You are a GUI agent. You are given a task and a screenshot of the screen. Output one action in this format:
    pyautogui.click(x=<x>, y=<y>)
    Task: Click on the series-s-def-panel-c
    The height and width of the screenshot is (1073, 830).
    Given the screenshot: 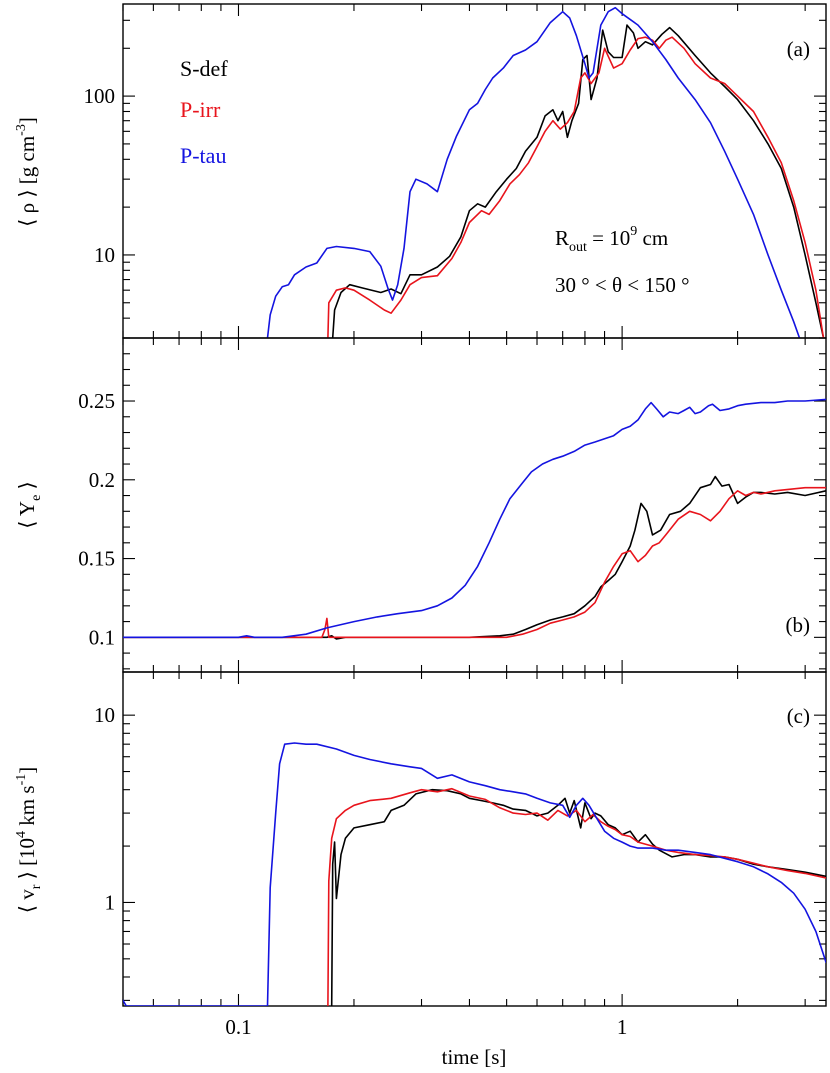 What is the action you would take?
    pyautogui.click(x=578, y=897)
    